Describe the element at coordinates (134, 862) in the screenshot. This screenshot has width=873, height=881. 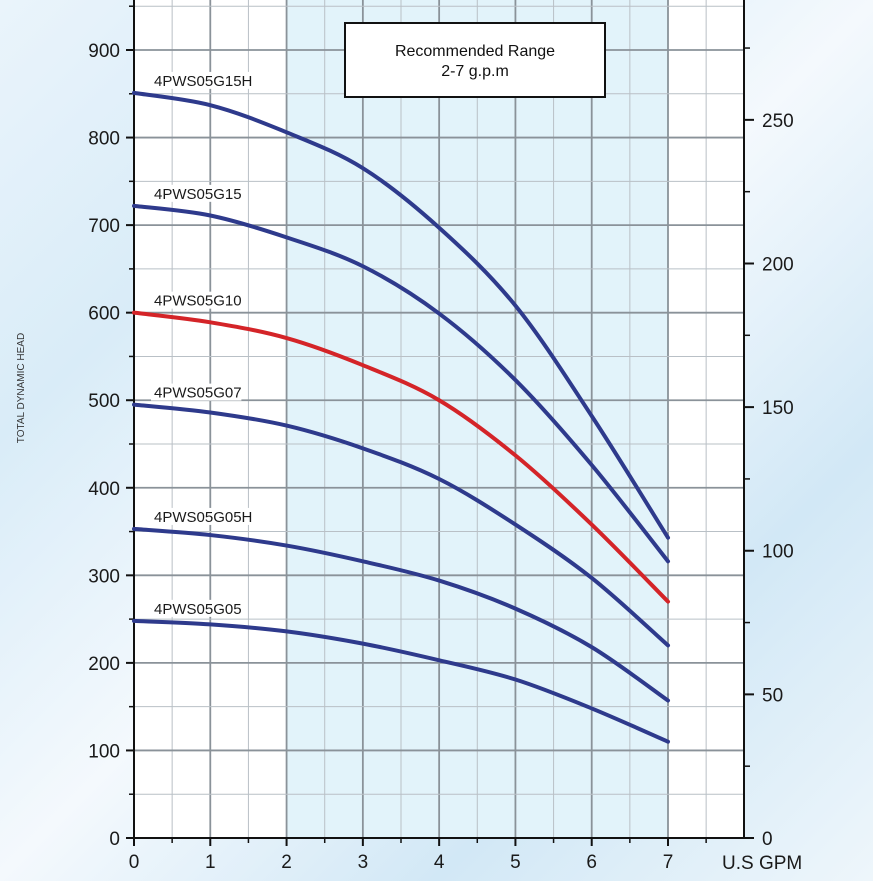
I see `x-tick-label: 0` at that location.